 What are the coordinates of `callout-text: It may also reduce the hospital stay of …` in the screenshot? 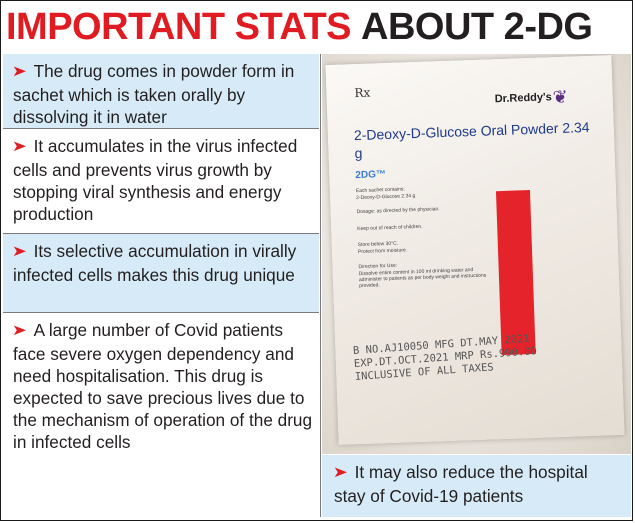 It's located at (461, 484).